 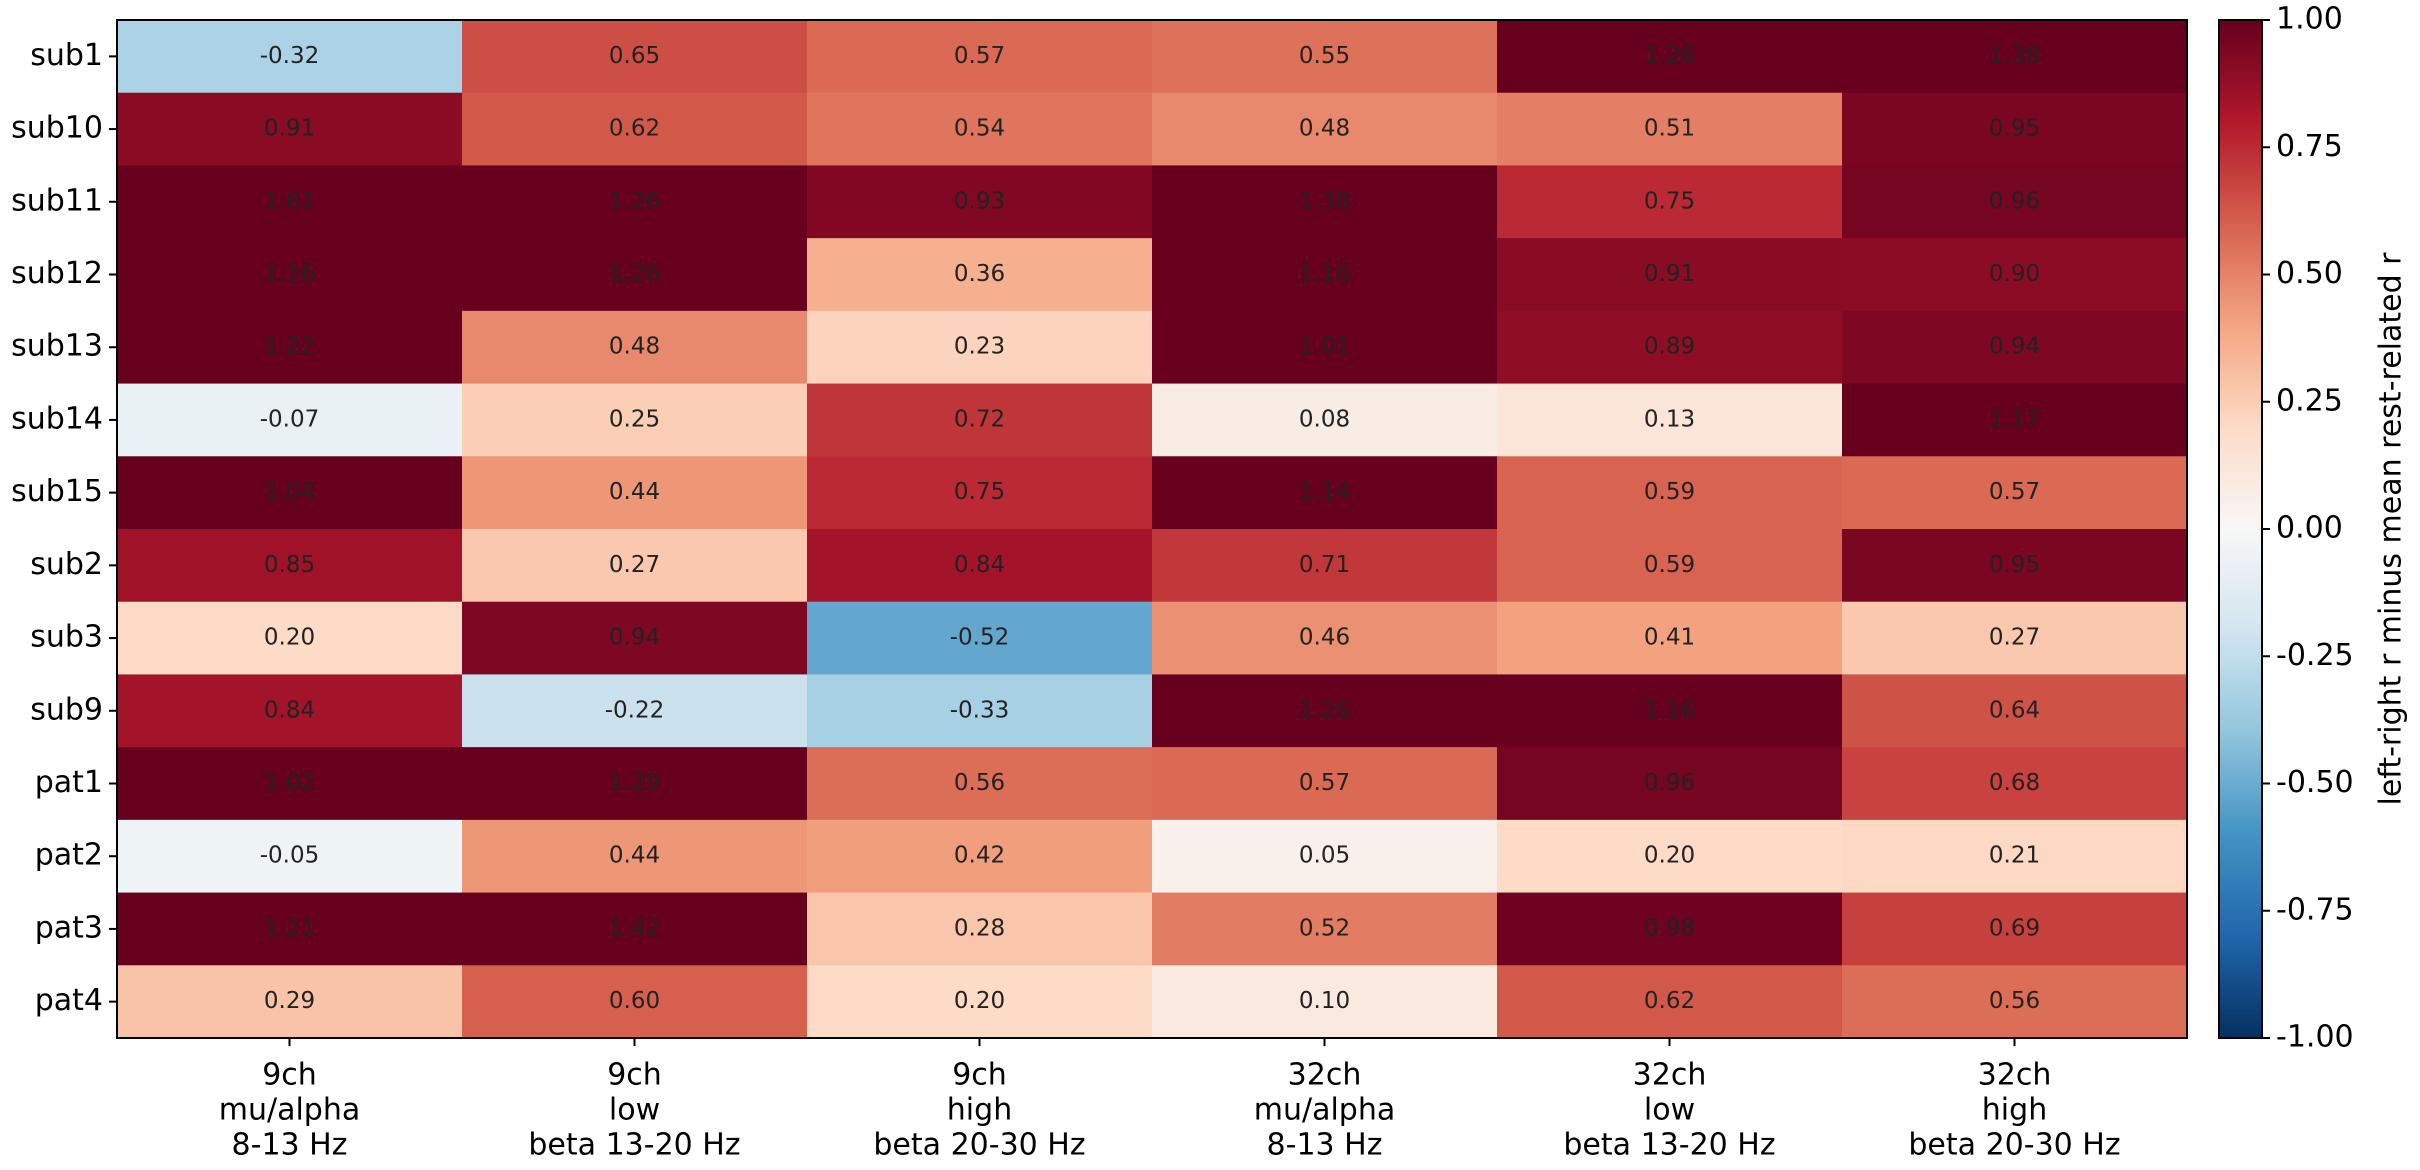 What do you see at coordinates (2014, 783) in the screenshot?
I see `cell-label: 0.68` at bounding box center [2014, 783].